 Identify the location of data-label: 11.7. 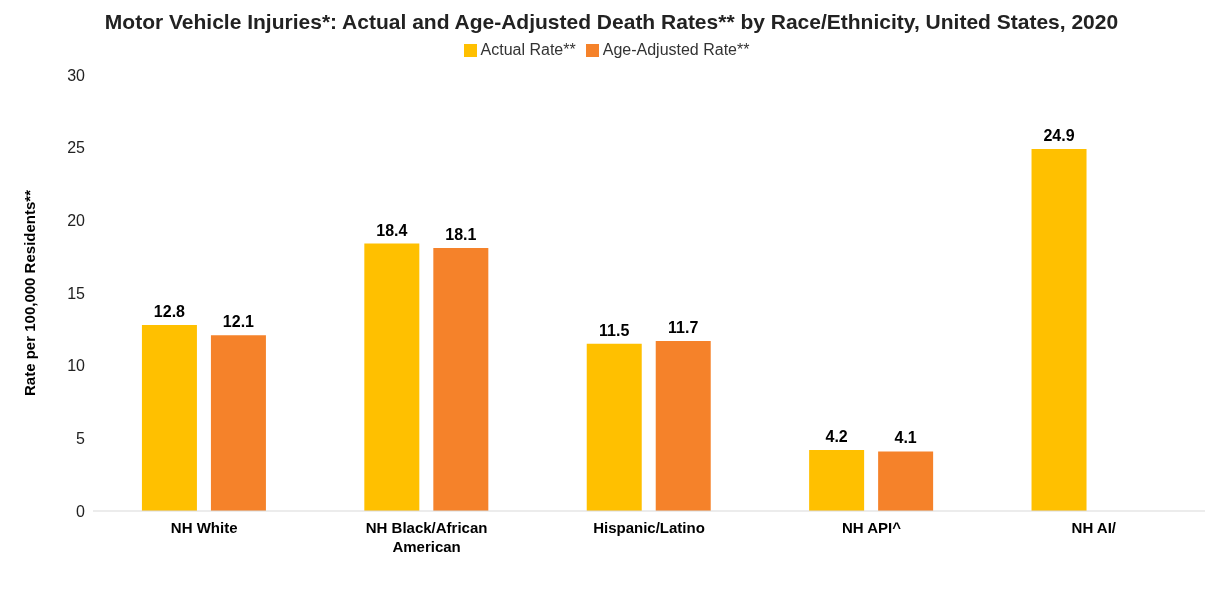
(683, 327).